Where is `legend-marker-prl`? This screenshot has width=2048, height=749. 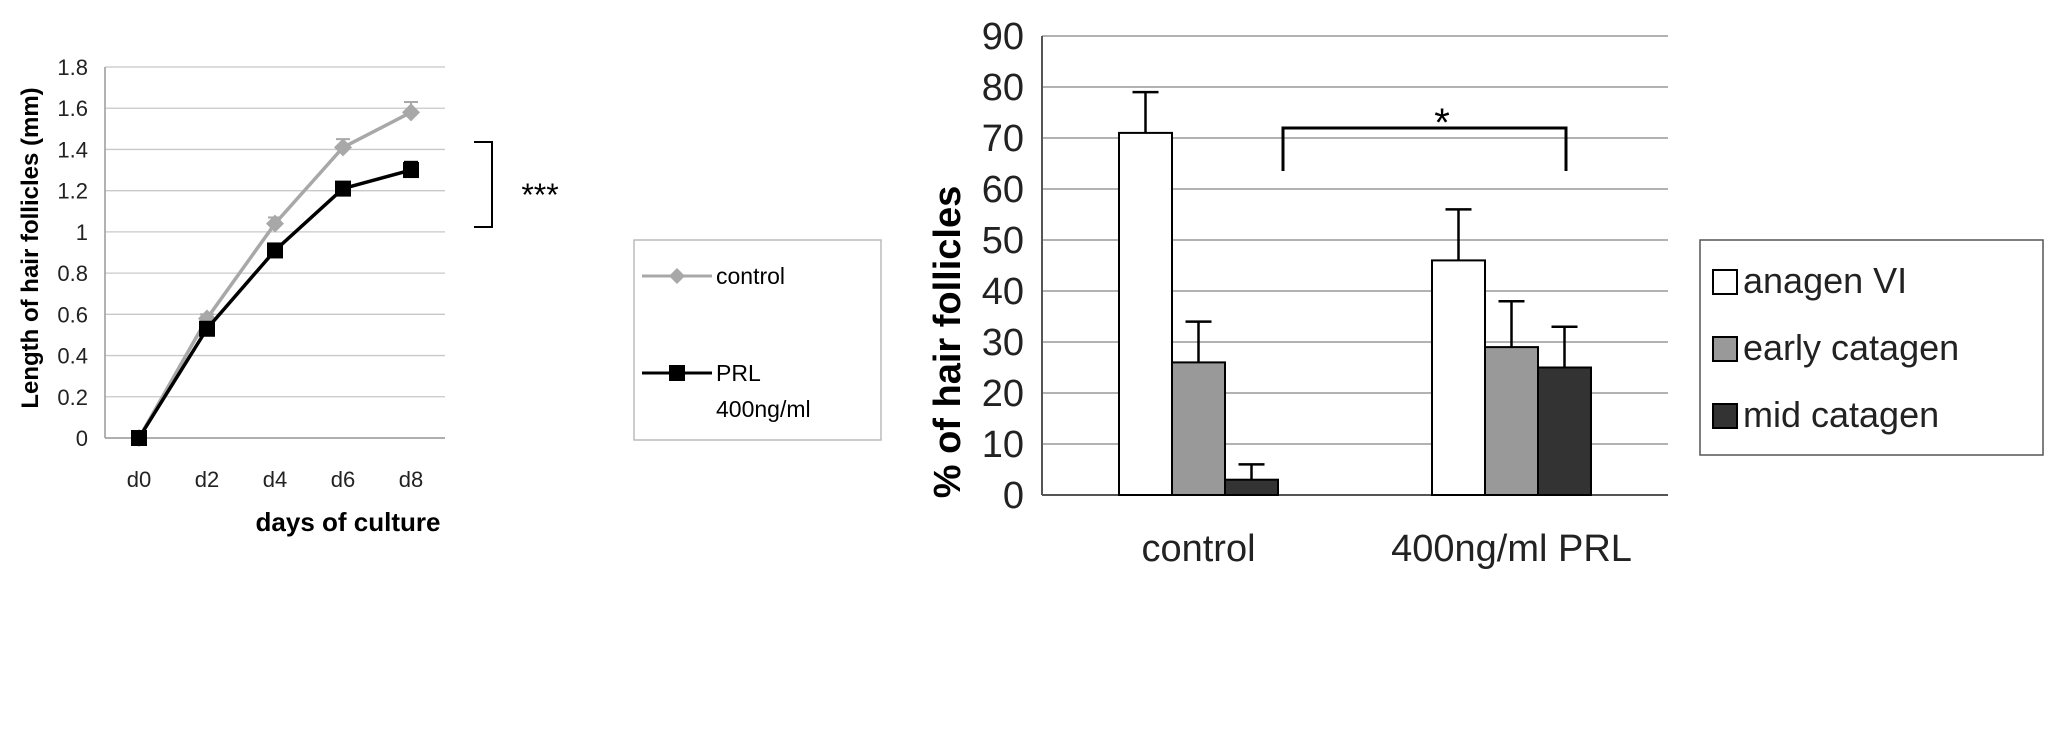 legend-marker-prl is located at coordinates (677, 373).